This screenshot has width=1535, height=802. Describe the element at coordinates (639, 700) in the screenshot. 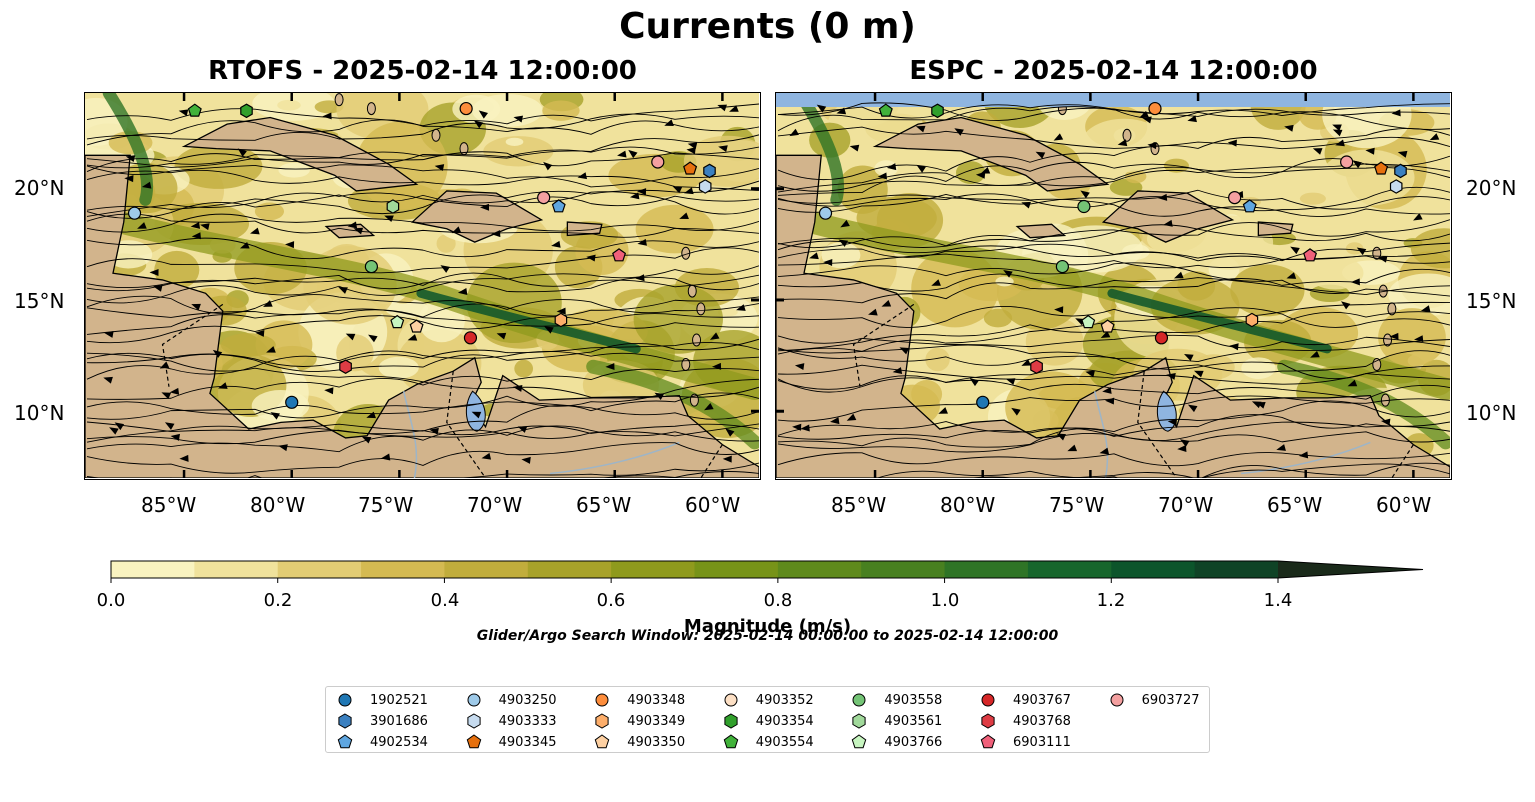

I see `legend-entry: 4903348` at that location.